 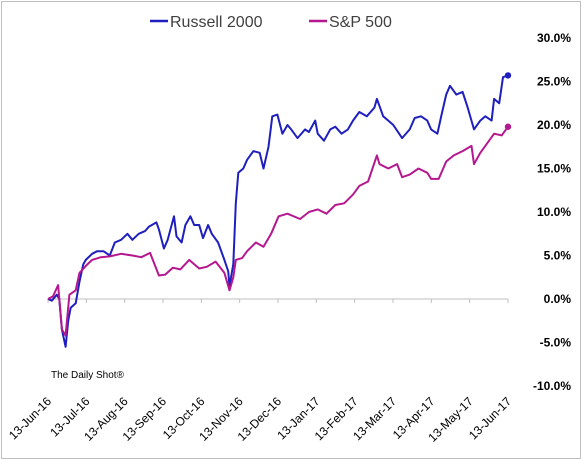 I want to click on legend: Russell 2000 S&P 500, so click(x=271, y=22).